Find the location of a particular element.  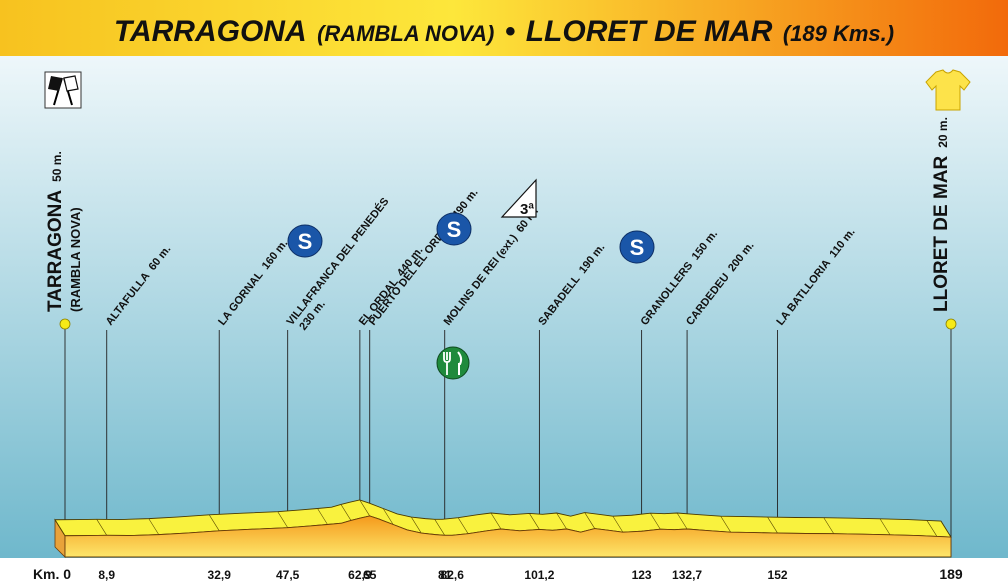

x-tick-label: 8,9 is located at coordinates (106, 574).